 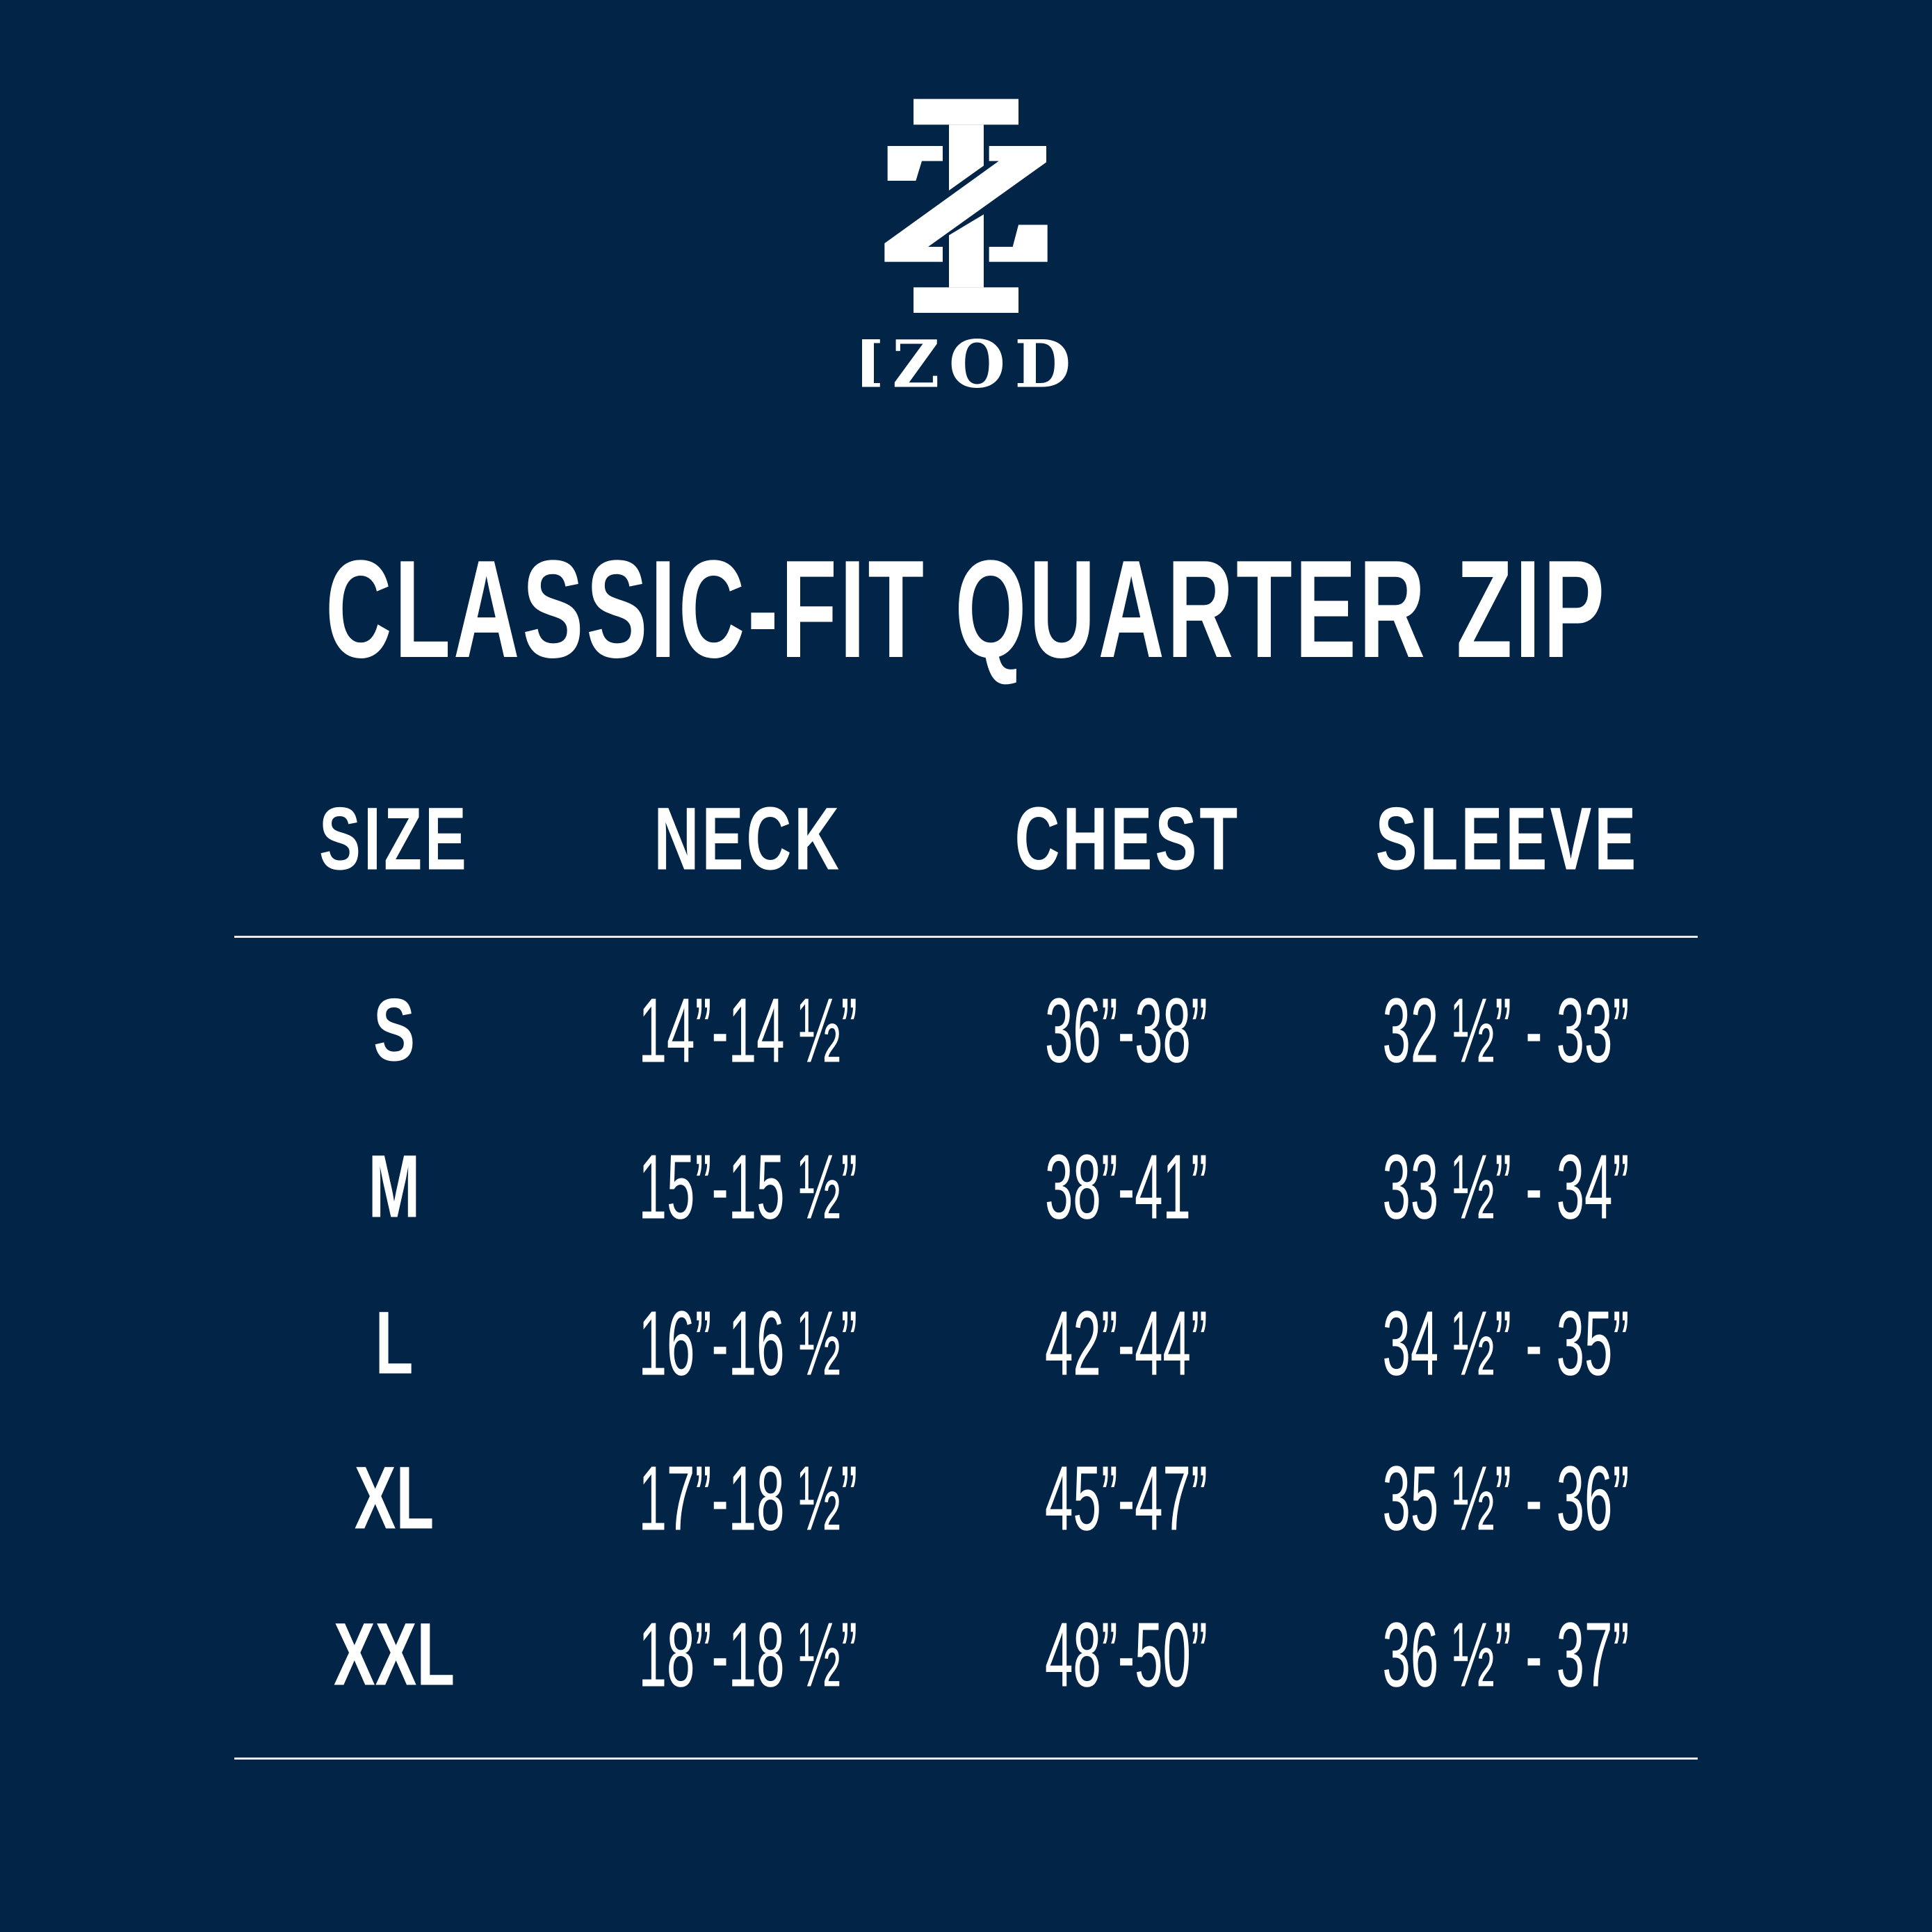 What do you see at coordinates (966, 609) in the screenshot?
I see `page-title: CLASSIC-FIT QUARTER ZIP` at bounding box center [966, 609].